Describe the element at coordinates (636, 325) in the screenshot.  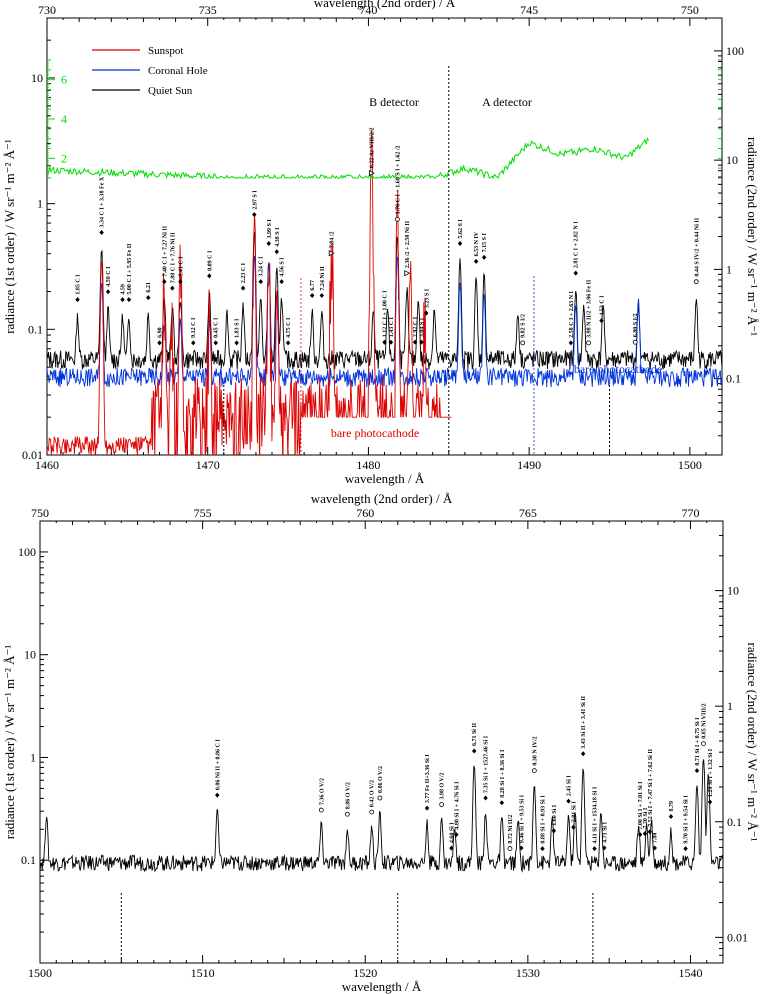
I see `line-label-text: 6.80 S I/2` at that location.